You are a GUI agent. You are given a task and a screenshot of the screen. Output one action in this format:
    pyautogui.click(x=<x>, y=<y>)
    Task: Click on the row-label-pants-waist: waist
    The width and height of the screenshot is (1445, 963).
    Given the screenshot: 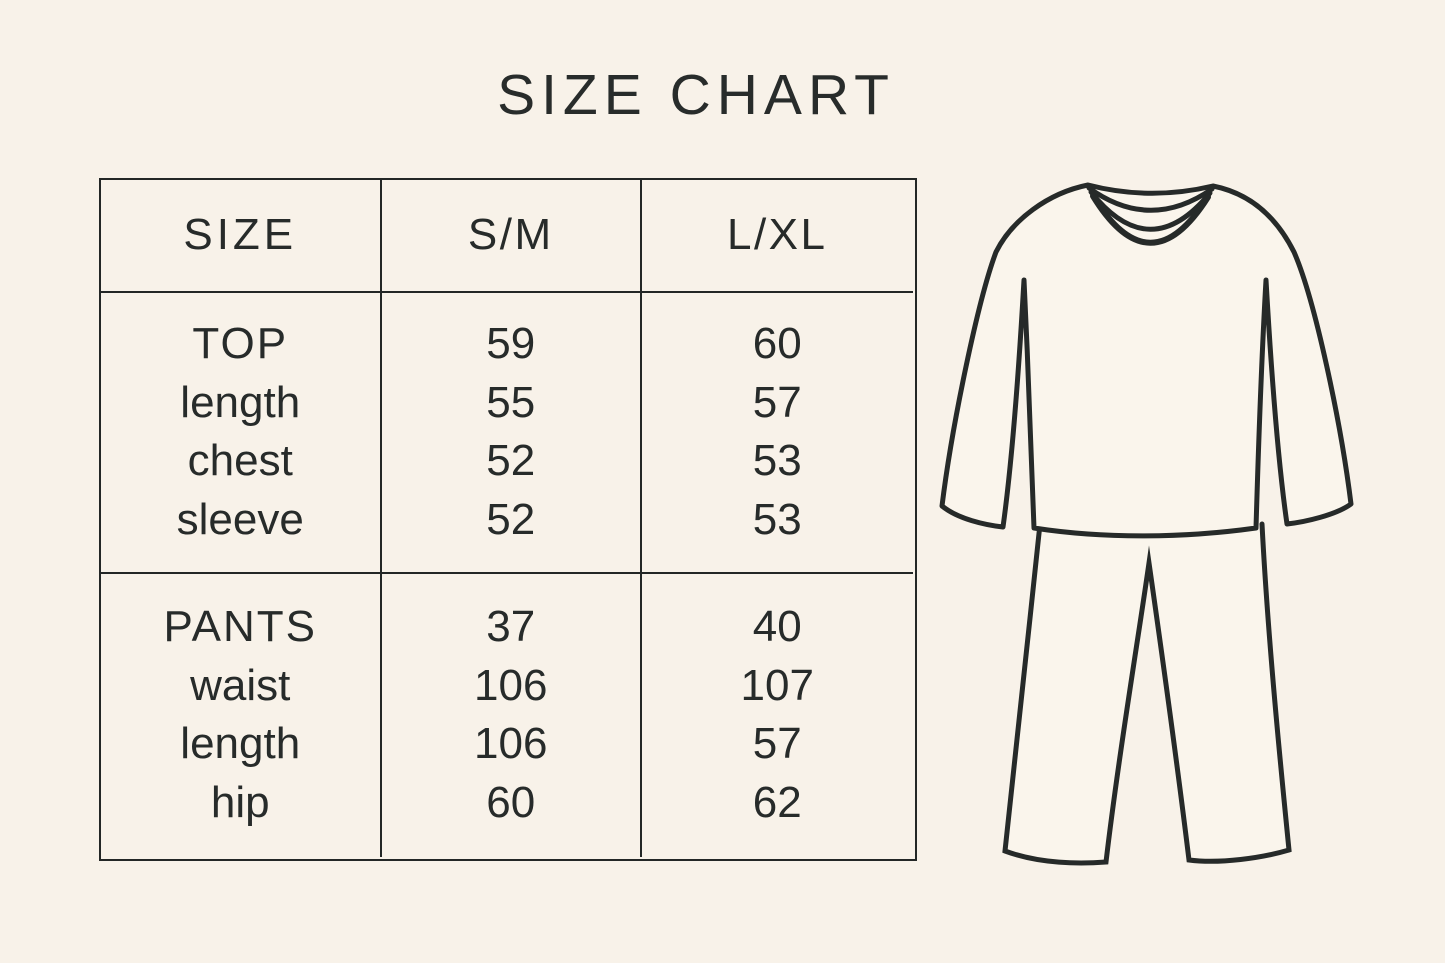 What is the action you would take?
    pyautogui.click(x=240, y=685)
    